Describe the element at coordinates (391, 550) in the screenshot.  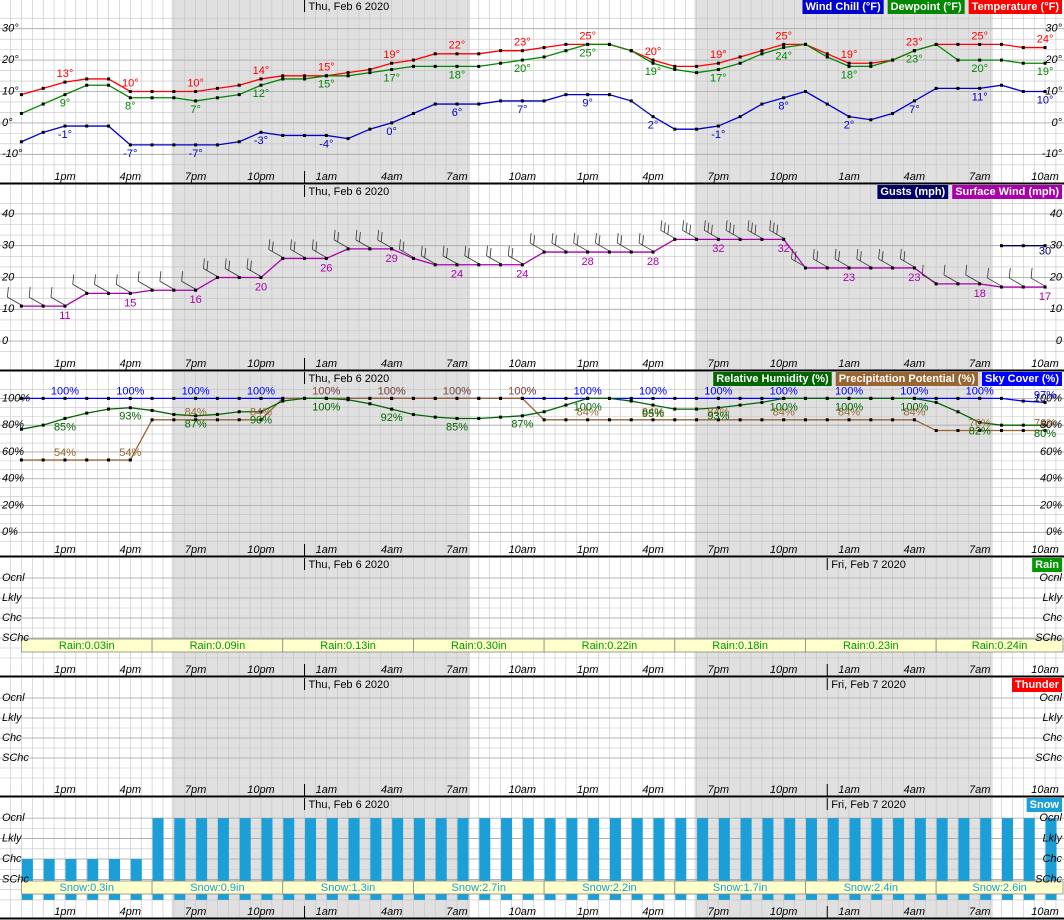
I see `x-tick-label: 4am` at that location.